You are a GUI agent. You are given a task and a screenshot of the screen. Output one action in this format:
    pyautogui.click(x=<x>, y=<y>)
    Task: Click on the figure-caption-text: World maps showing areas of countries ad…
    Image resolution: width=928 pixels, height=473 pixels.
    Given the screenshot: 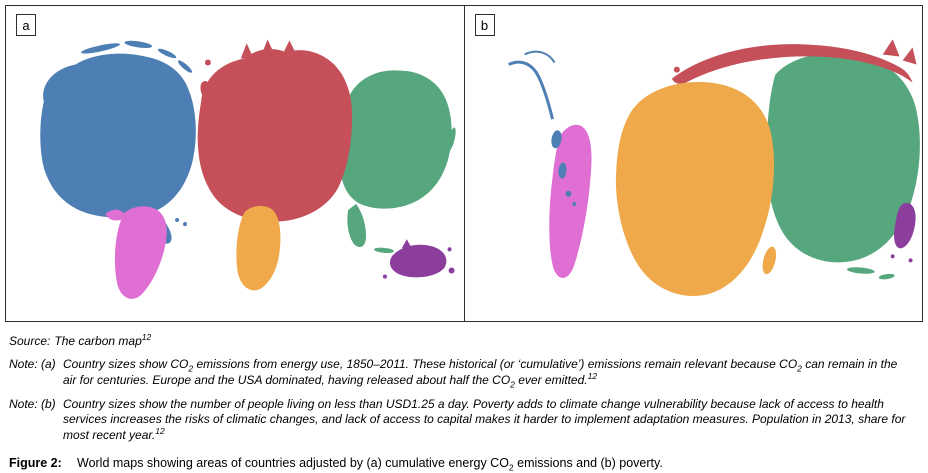 What is the action you would take?
    pyautogui.click(x=370, y=464)
    